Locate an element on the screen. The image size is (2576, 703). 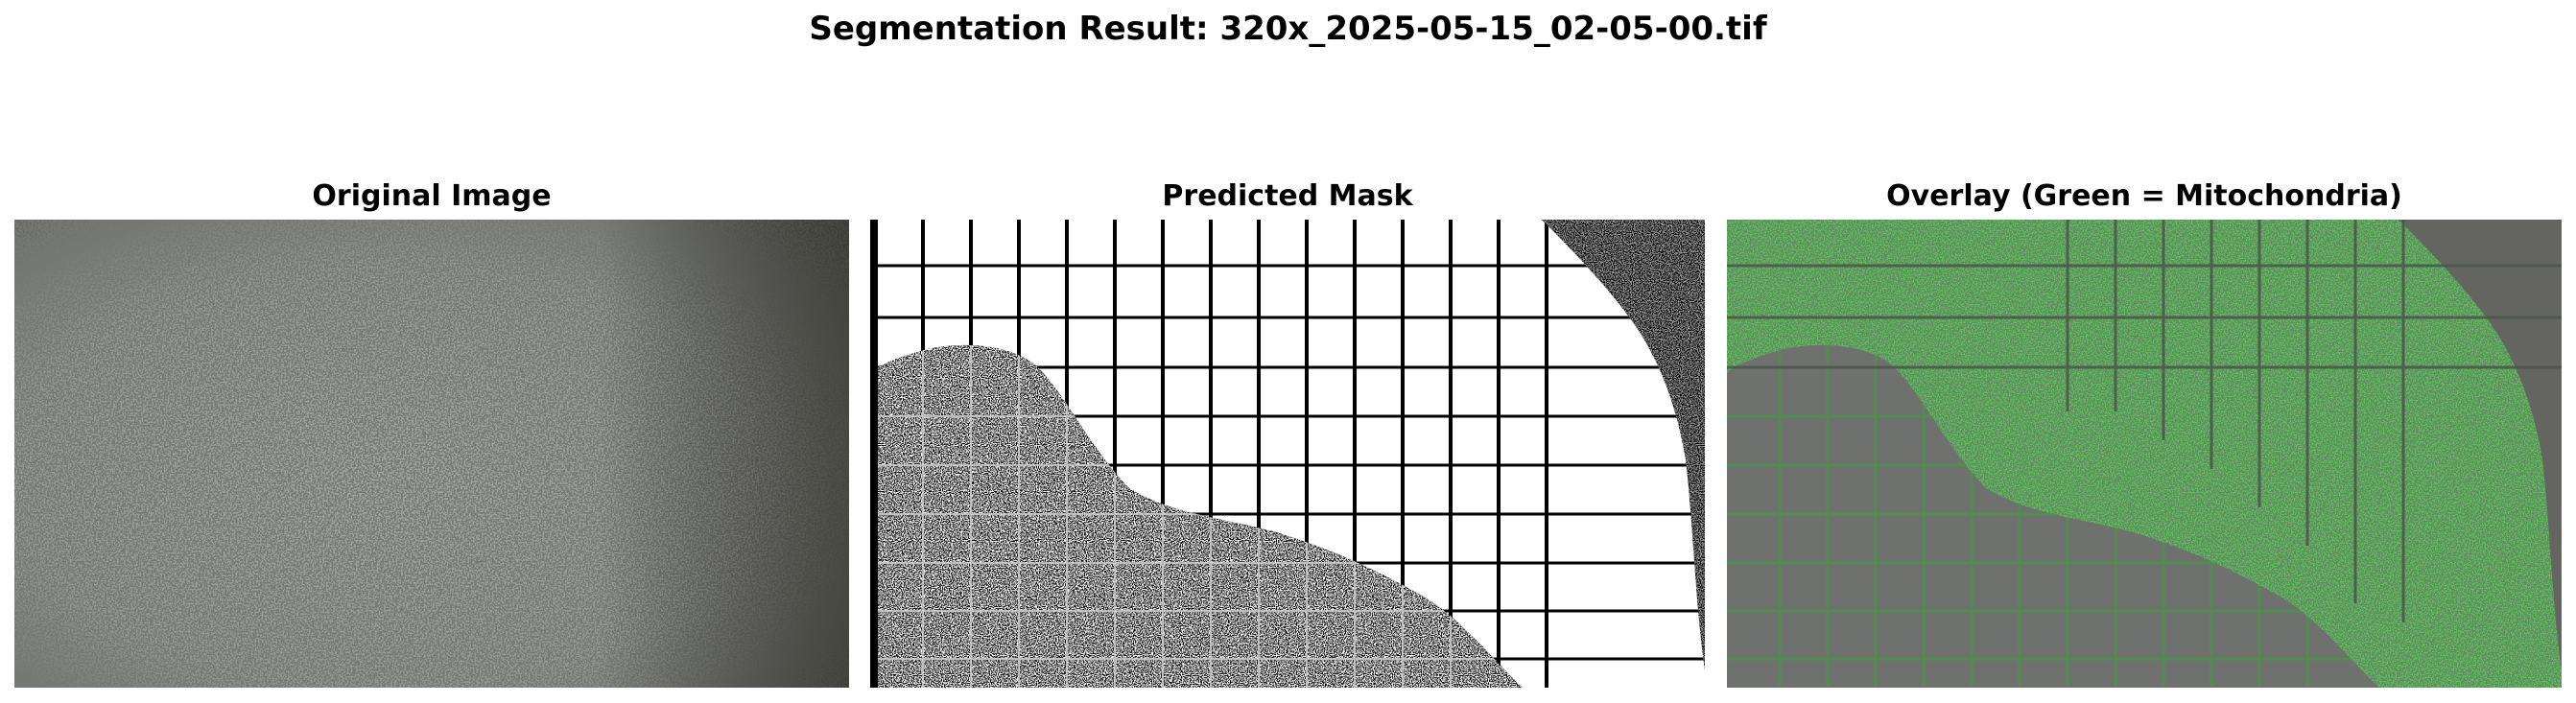
panel-title-mask: Predicted Mask is located at coordinates (1288, 196).